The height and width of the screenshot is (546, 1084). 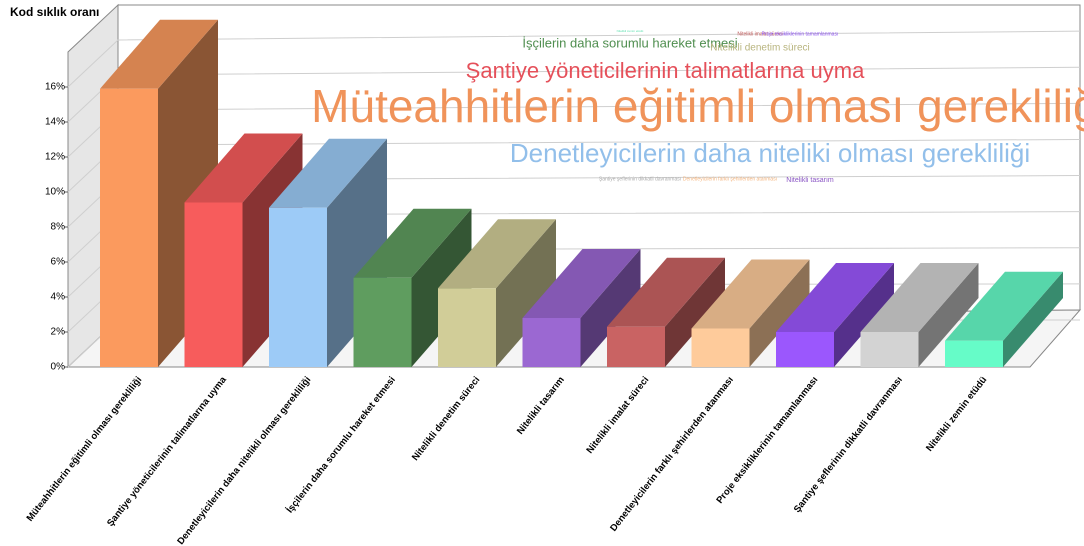 What do you see at coordinates (55, 87) in the screenshot?
I see `y-tick-label: 16%` at bounding box center [55, 87].